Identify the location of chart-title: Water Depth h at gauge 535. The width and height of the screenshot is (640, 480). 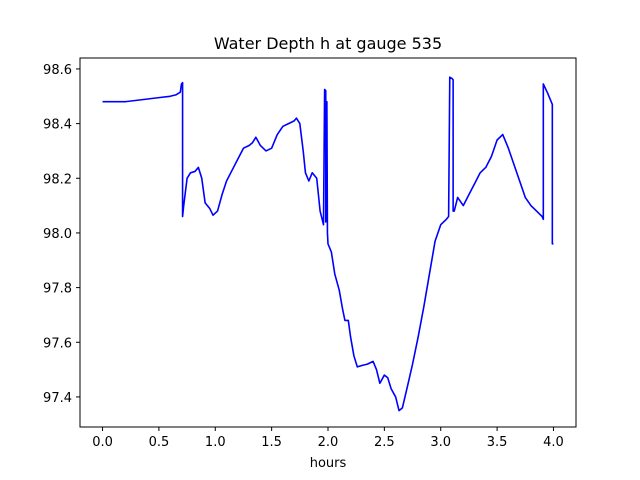
(328, 43).